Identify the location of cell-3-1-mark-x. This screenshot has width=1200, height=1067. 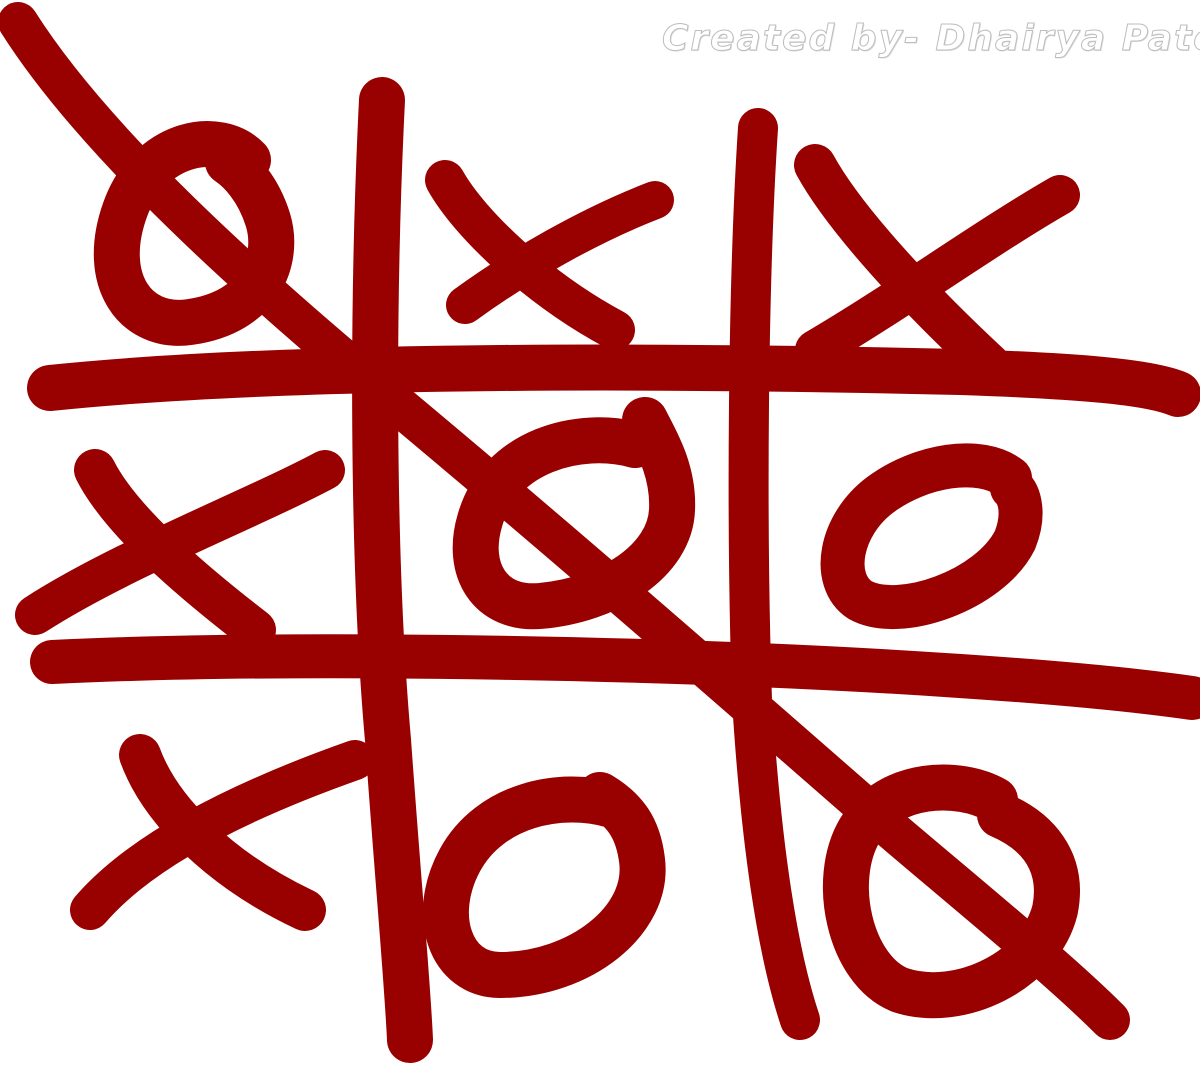
(222, 832).